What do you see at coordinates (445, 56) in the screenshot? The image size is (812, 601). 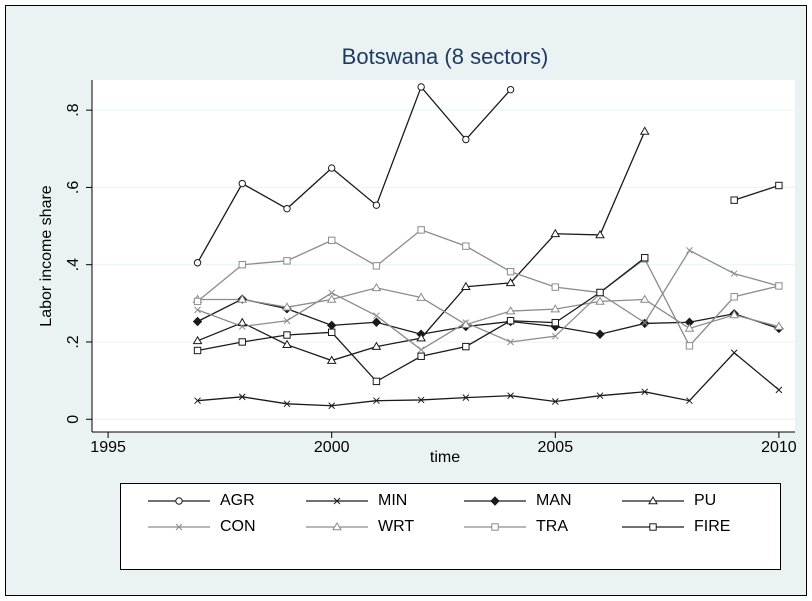 I see `chart-title: Botswana (8 sectors)` at bounding box center [445, 56].